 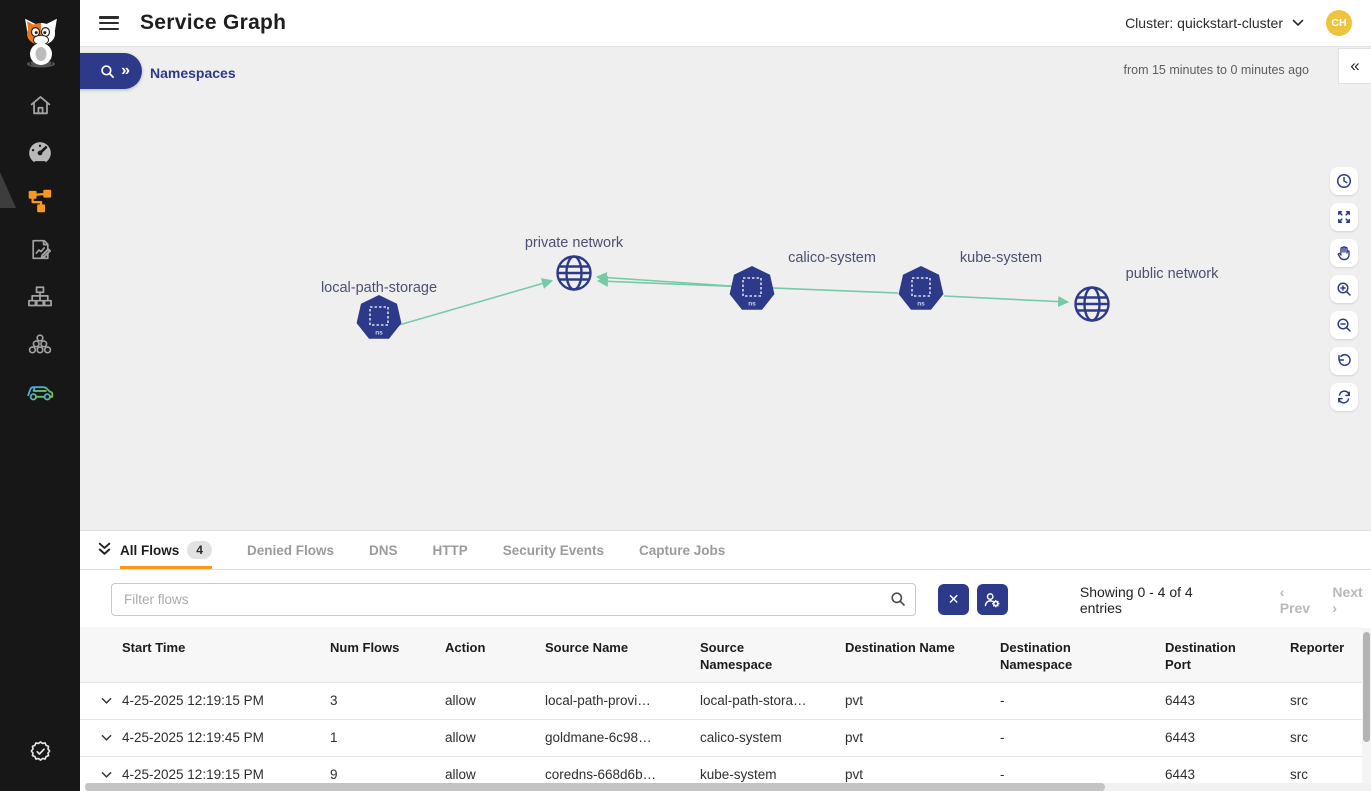 I want to click on graph-edges, so click(x=734, y=299).